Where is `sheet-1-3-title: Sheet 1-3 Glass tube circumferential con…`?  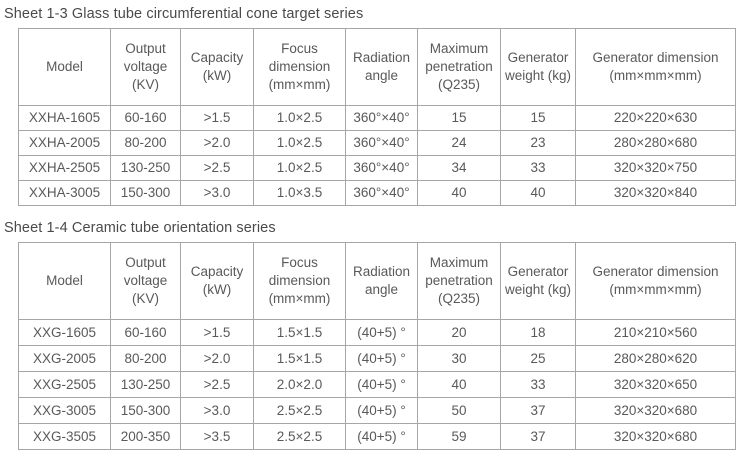 sheet-1-3-title: Sheet 1-3 Glass tube circumferential con… is located at coordinates (184, 14).